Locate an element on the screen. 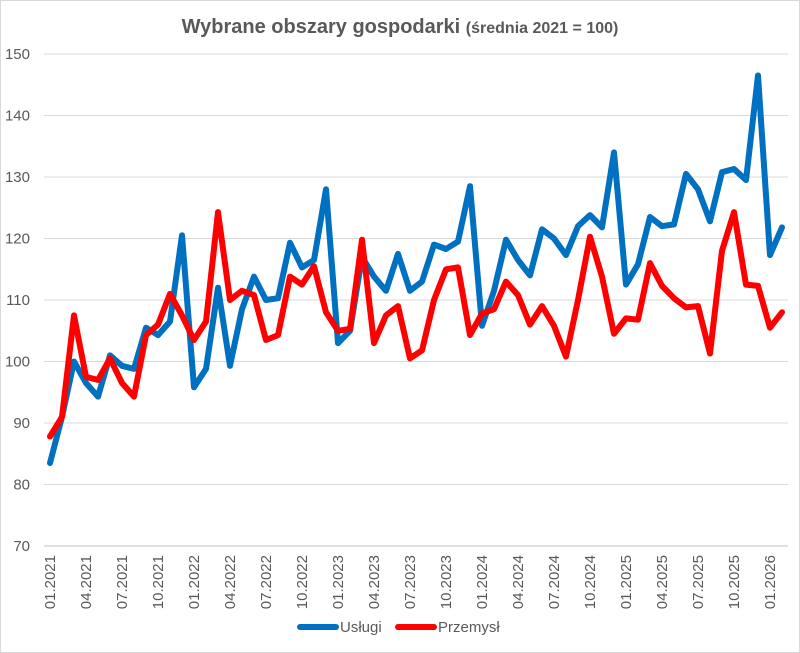 The image size is (800, 653). x-tick-label: 10.2025 is located at coordinates (734, 582).